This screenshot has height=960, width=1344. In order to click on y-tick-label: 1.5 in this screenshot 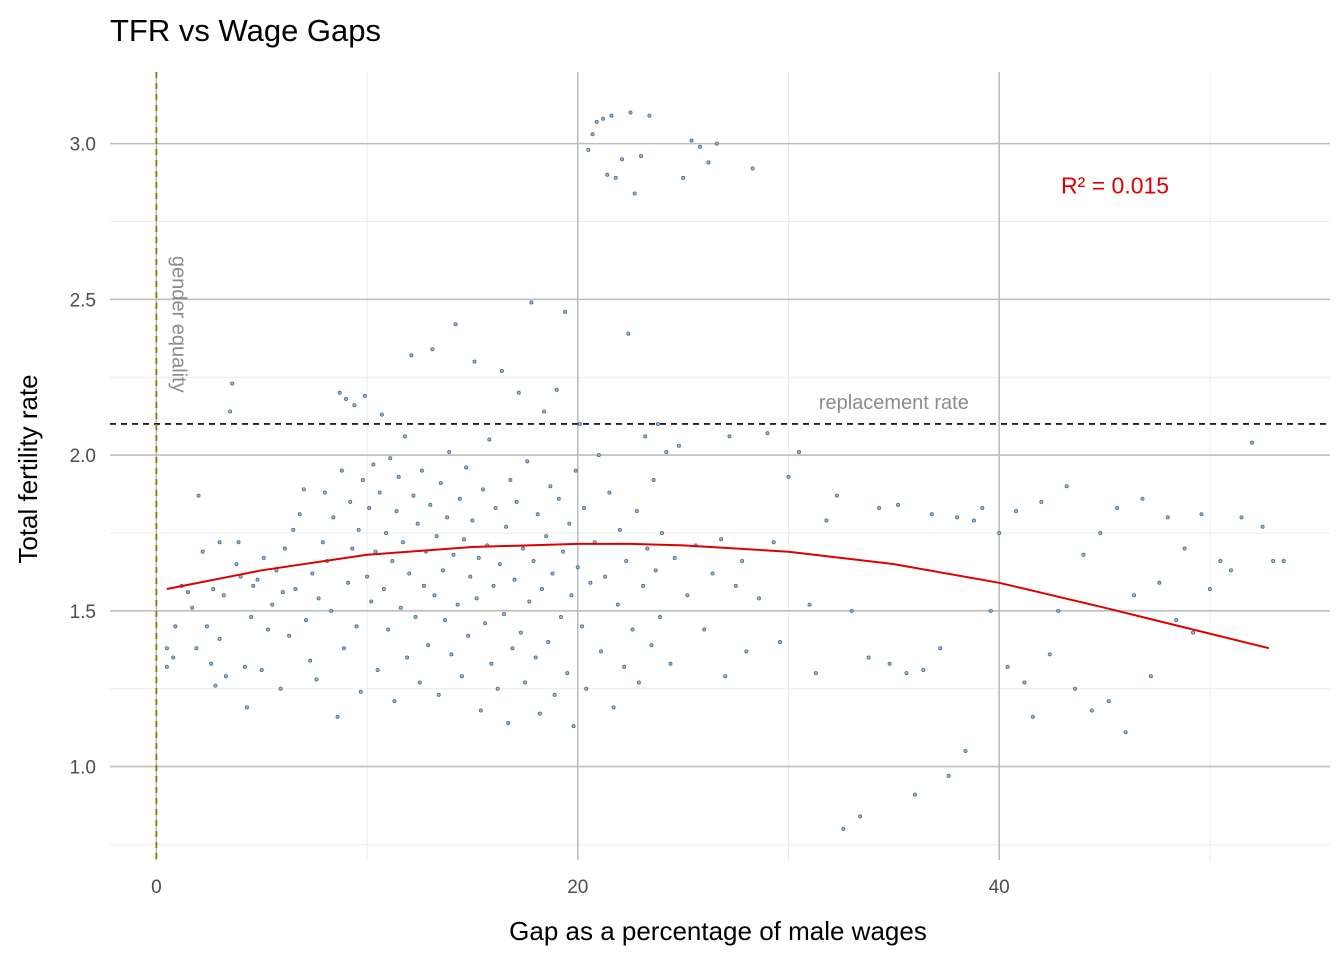, I will do `click(83, 612)`.